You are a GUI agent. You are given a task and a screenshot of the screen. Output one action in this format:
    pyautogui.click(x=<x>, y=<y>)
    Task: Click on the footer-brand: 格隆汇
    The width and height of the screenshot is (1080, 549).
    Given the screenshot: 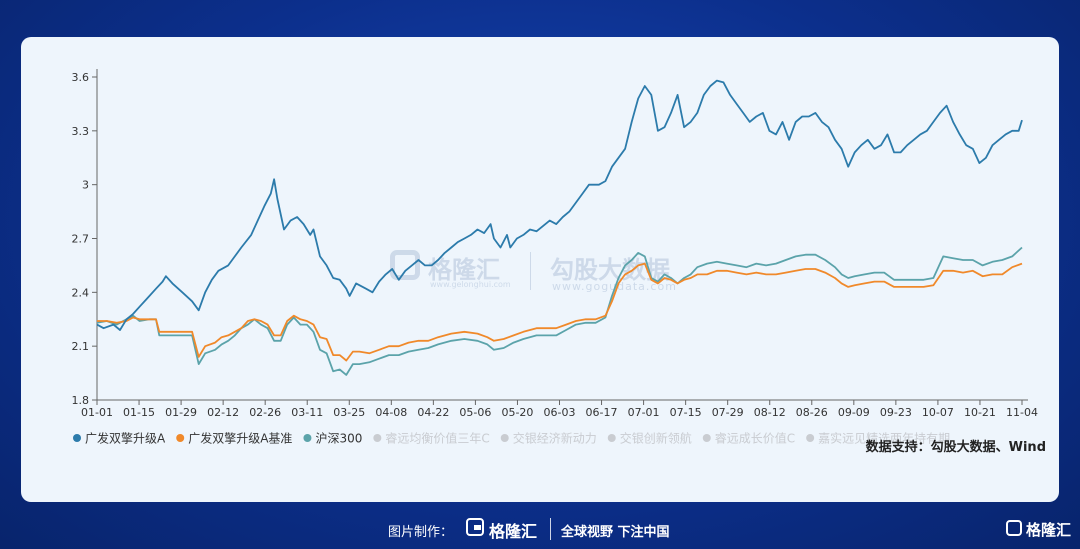 What is the action you would take?
    pyautogui.click(x=513, y=531)
    